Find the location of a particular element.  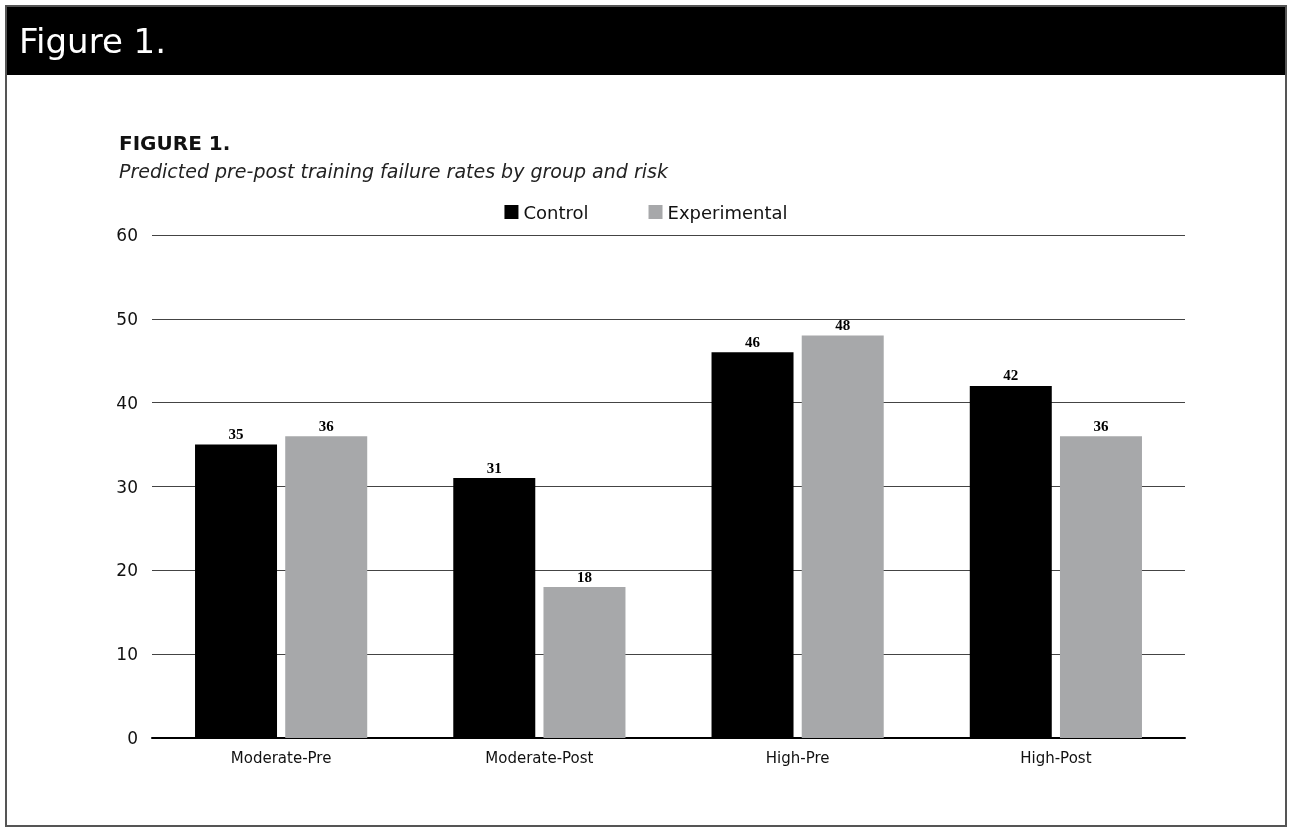

y-tick-label: 30 is located at coordinates (127, 486).